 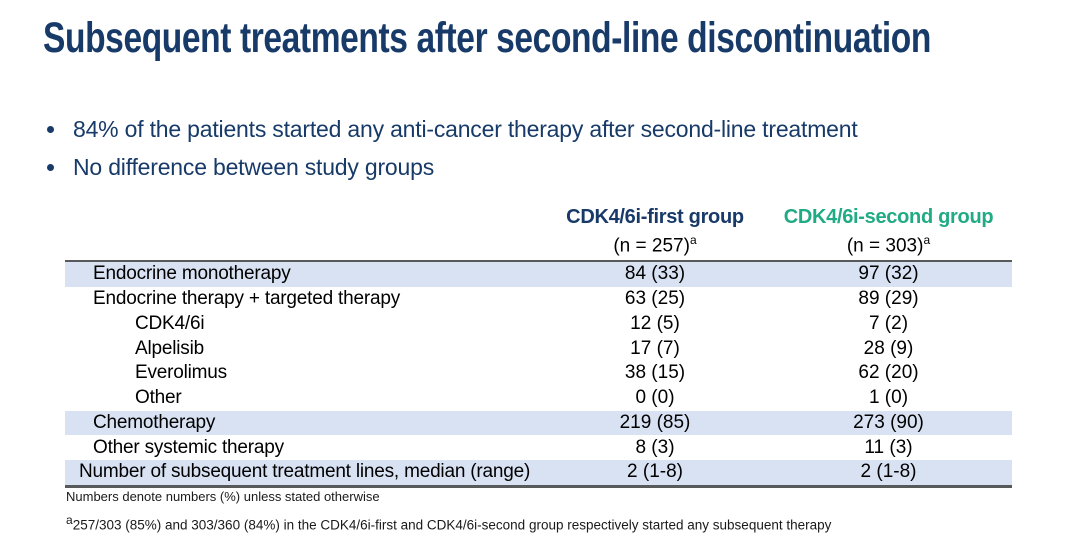 What do you see at coordinates (888, 231) in the screenshot?
I see `column-header-second-group: CDK4/6i-second group (n = 303)a` at bounding box center [888, 231].